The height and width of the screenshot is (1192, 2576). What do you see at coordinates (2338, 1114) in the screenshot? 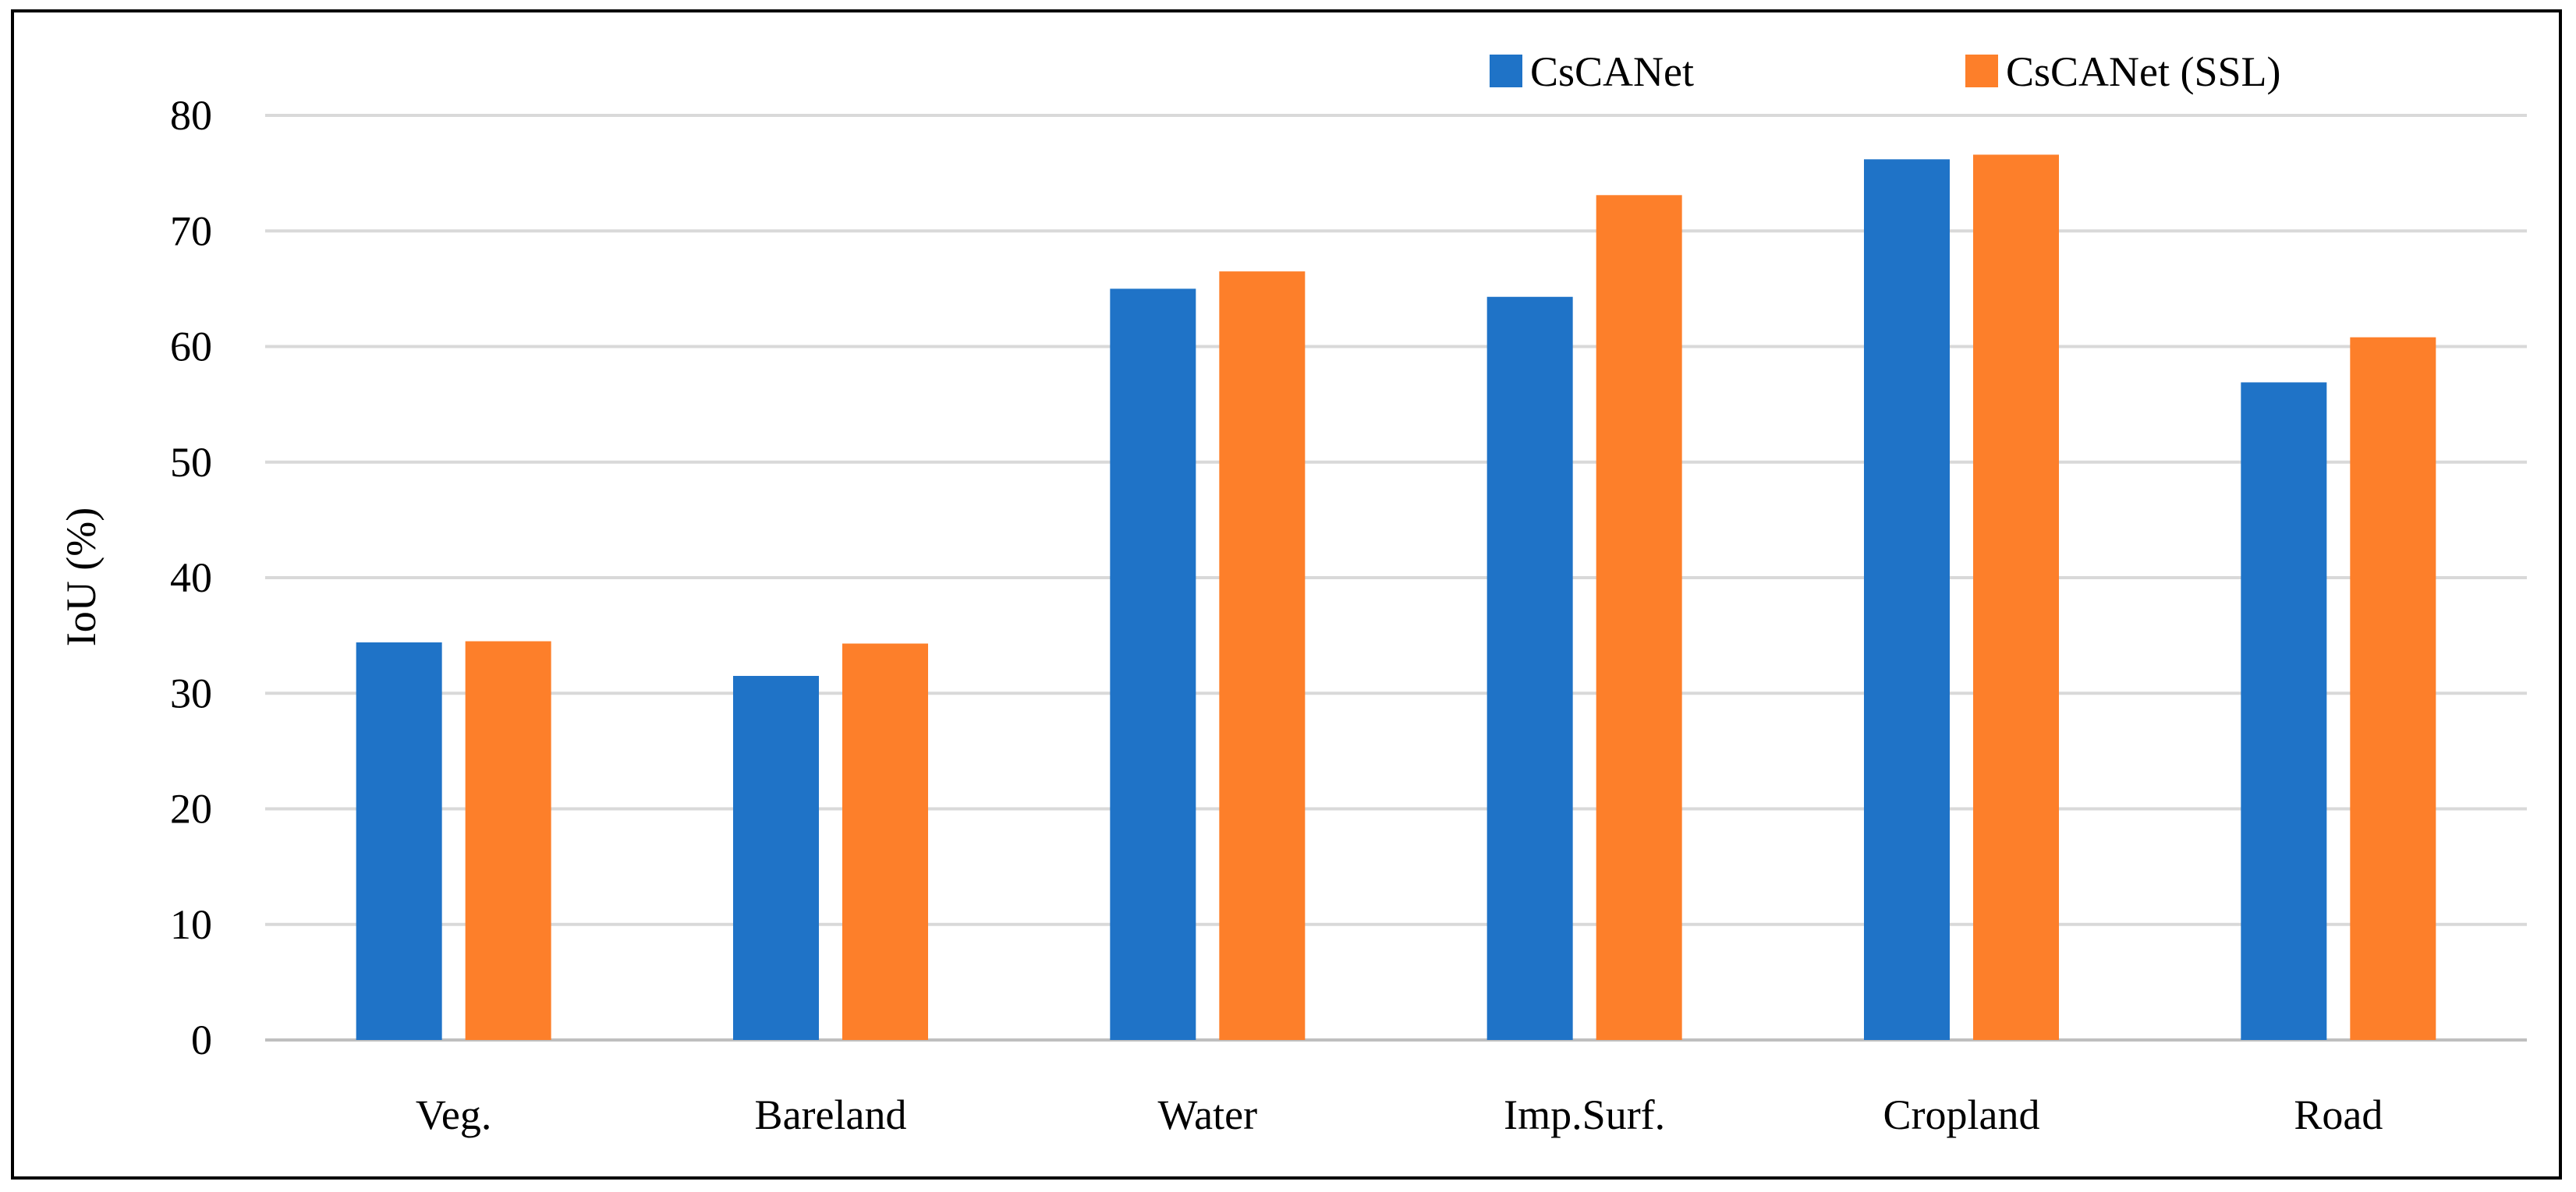
I see `x-tick-label-6: Road` at bounding box center [2338, 1114].